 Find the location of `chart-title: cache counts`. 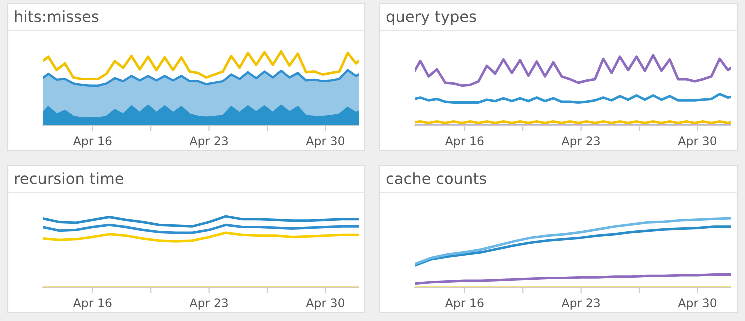

chart-title: cache counts is located at coordinates (436, 178).